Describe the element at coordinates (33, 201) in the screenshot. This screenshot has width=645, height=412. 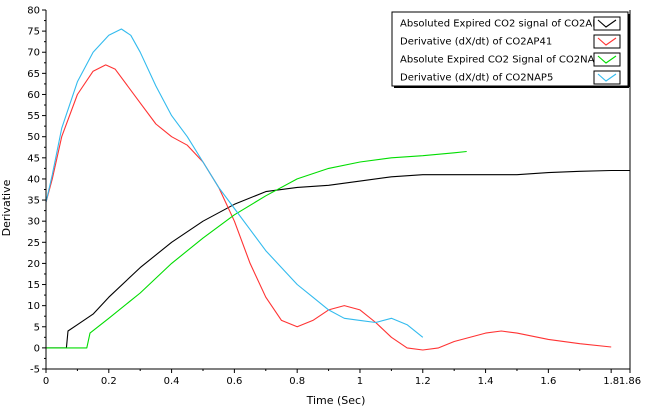
I see `y-tick-label: 35` at that location.